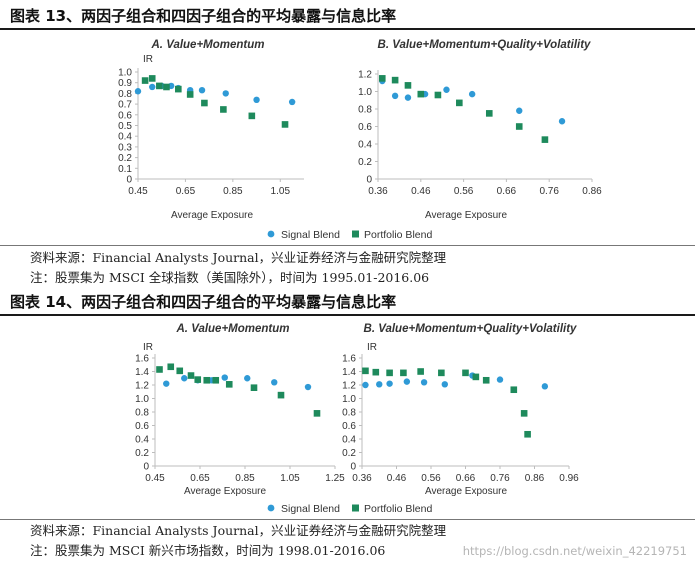 Image resolution: width=695 pixels, height=567 pixels. What do you see at coordinates (500, 478) in the screenshot?
I see `x-tick-label: 0.76` at bounding box center [500, 478].